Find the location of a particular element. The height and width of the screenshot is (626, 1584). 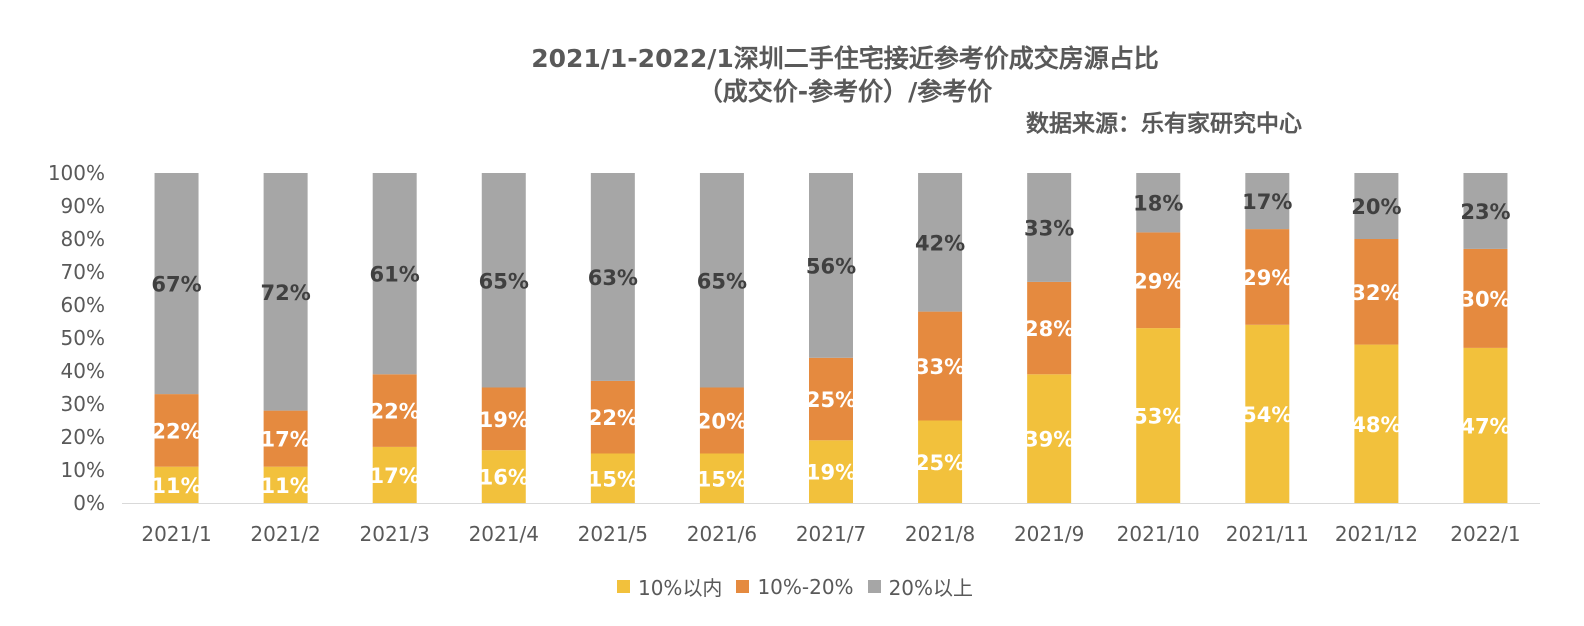

x-tick-label: 2021/3 is located at coordinates (395, 534).